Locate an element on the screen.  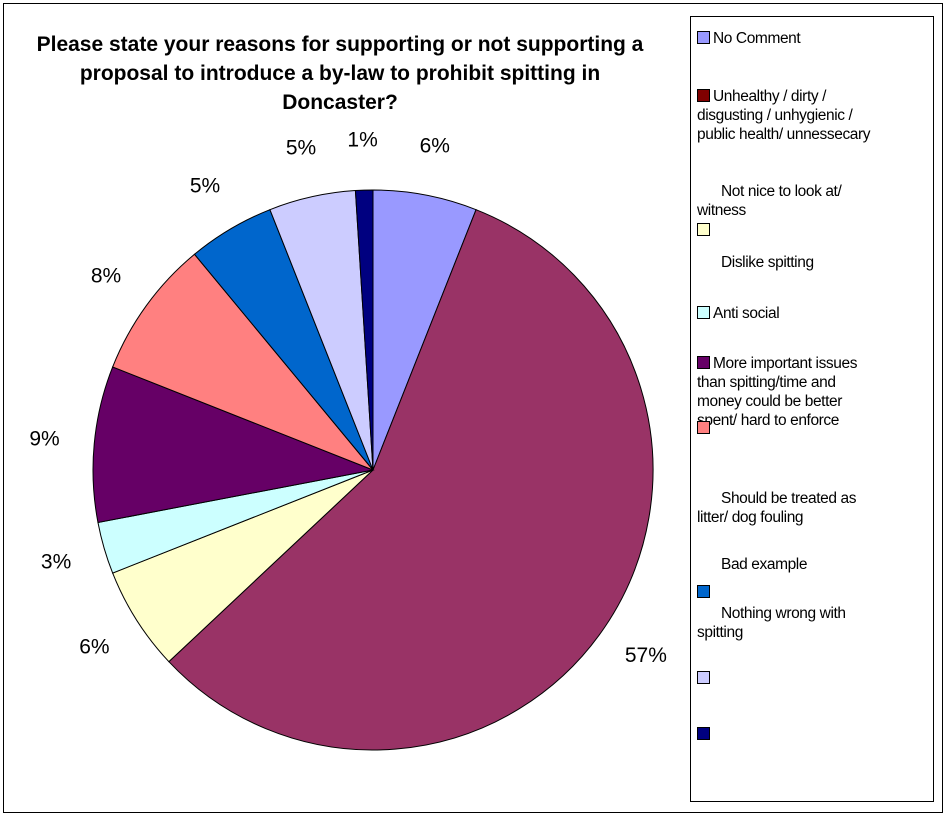
slice-label-4: 9% is located at coordinates (44, 438).